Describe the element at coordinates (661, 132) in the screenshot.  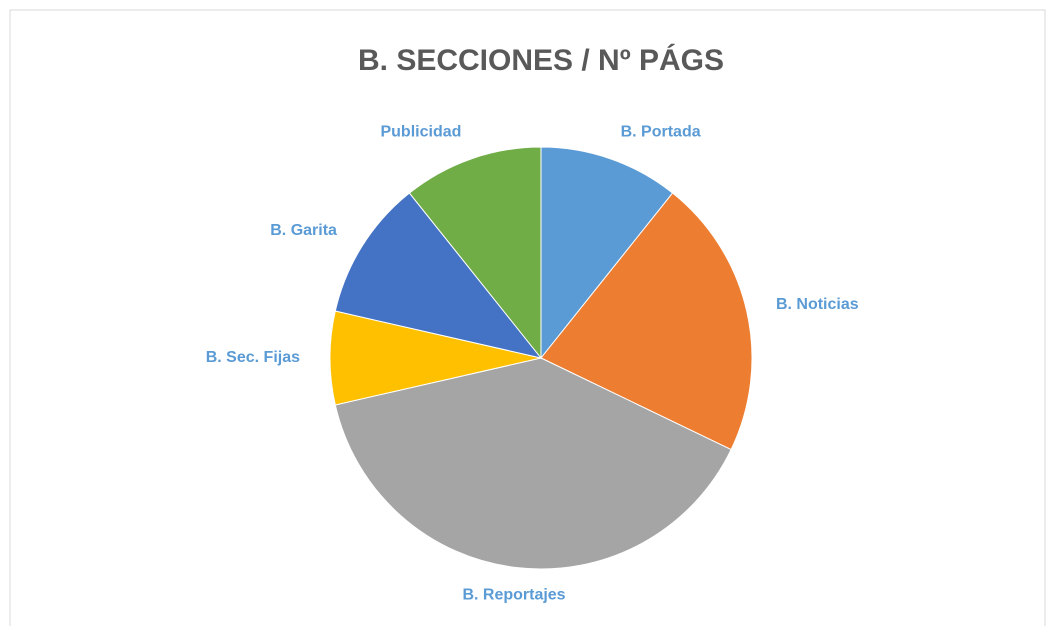
I see `slice-label: B. Portada` at that location.